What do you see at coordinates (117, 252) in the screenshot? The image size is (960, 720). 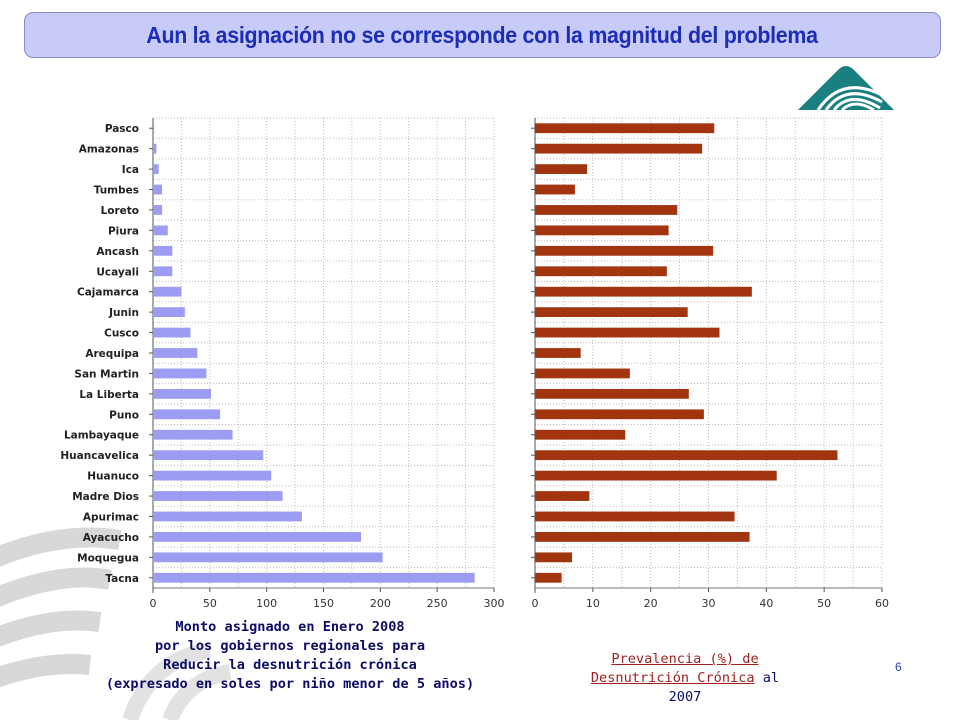 I see `left-chart-category-label: Ancash` at bounding box center [117, 252].